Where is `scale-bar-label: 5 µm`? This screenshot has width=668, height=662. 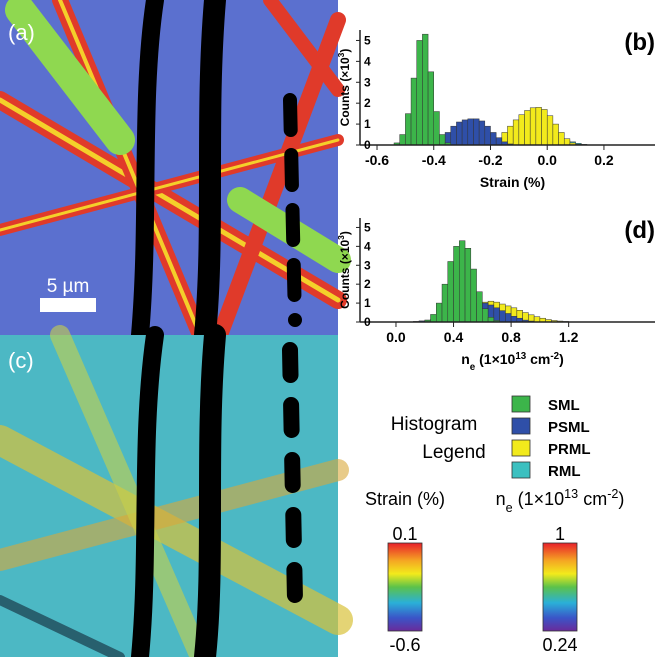
scale-bar-label: 5 µm is located at coordinates (68, 286).